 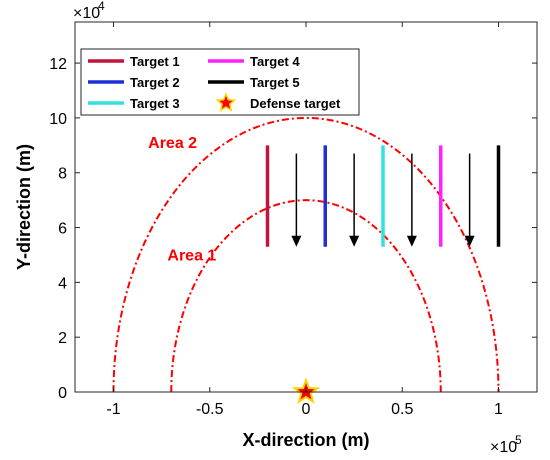 What do you see at coordinates (295, 103) in the screenshot?
I see `legend-label: Defense target` at bounding box center [295, 103].